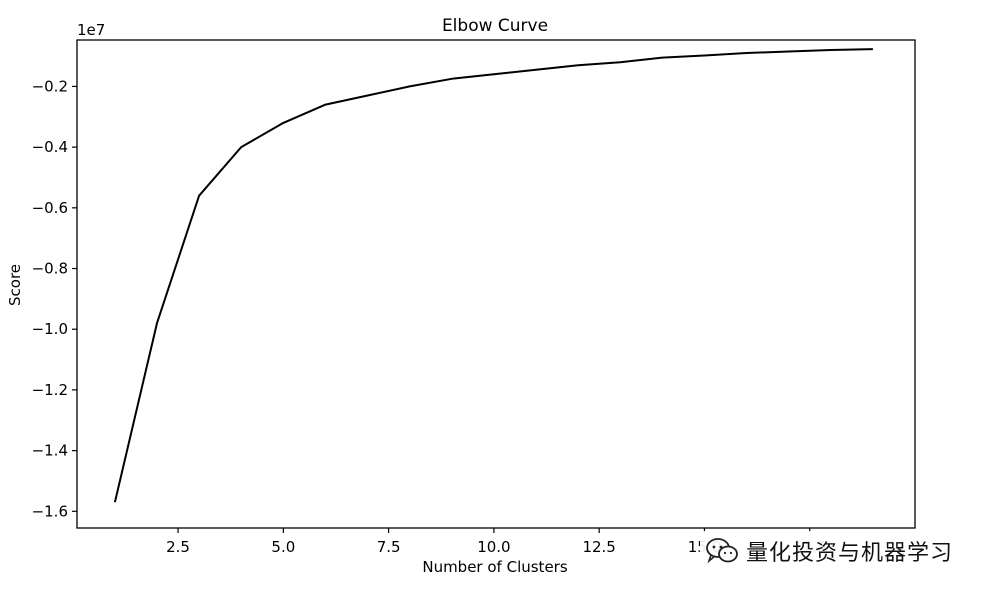 The height and width of the screenshot is (594, 1000). Describe the element at coordinates (389, 547) in the screenshot. I see `x-tick-label: 7.5` at that location.